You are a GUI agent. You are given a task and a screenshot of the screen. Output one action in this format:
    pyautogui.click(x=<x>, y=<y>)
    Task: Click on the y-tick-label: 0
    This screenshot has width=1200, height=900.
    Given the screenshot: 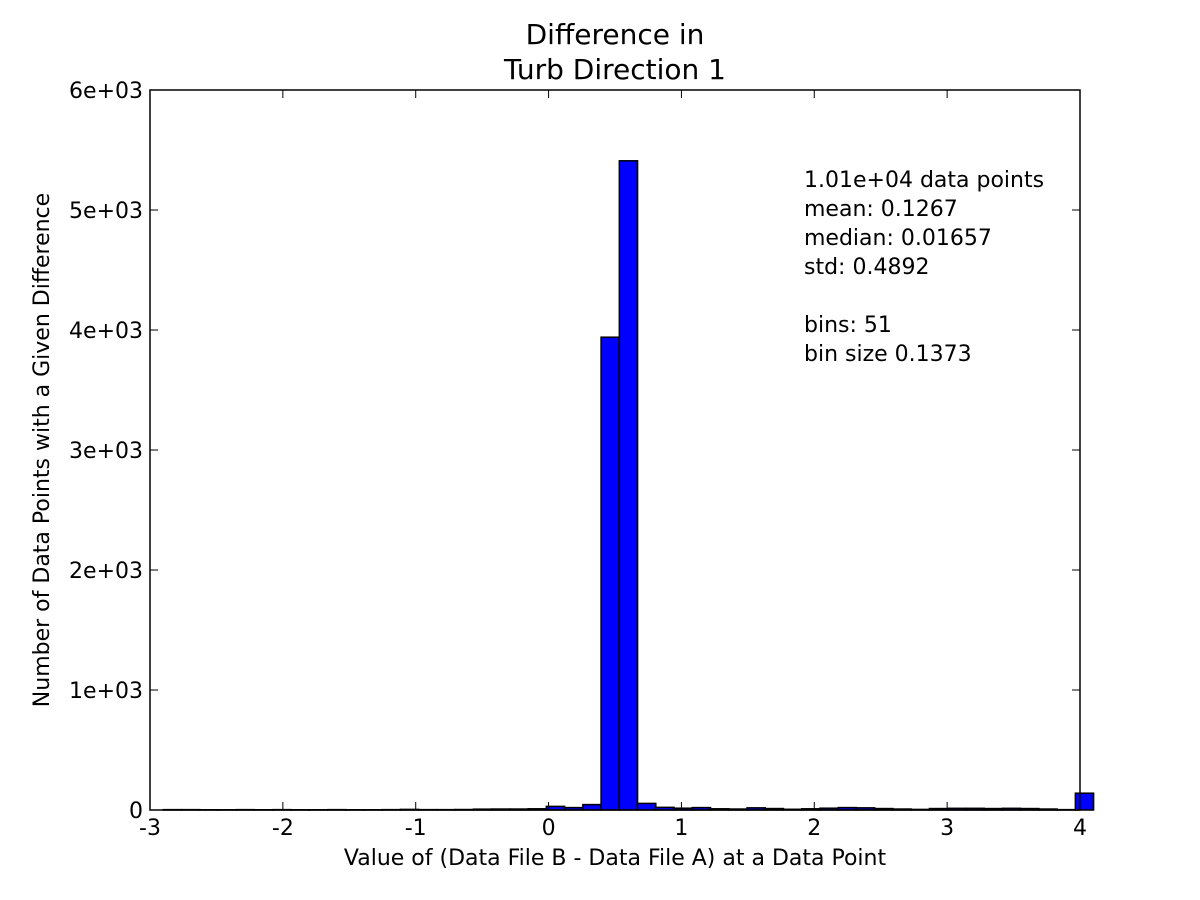 What is the action you would take?
    pyautogui.click(x=136, y=811)
    